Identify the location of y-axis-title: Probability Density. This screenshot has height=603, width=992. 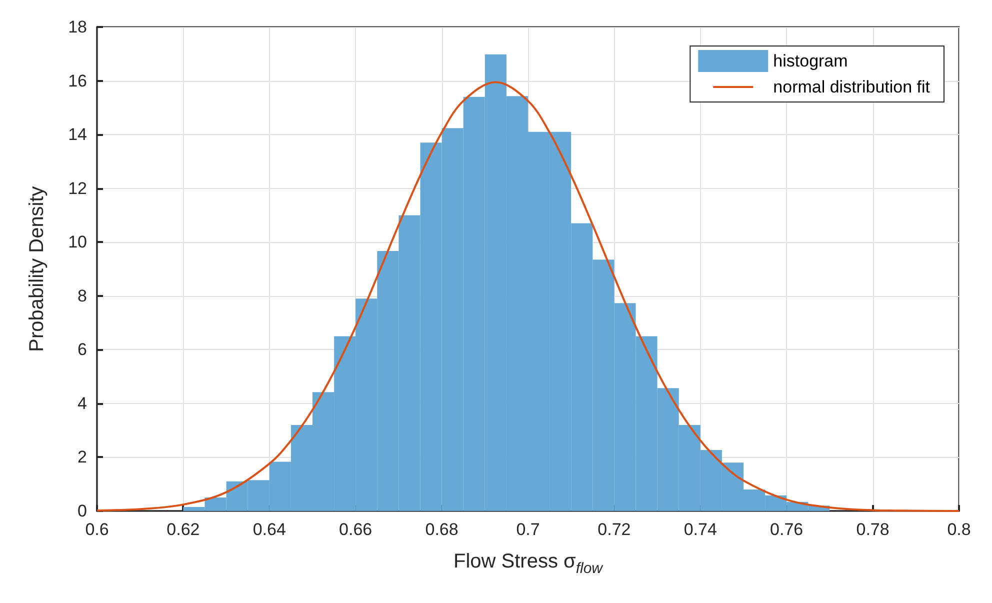
(37, 269).